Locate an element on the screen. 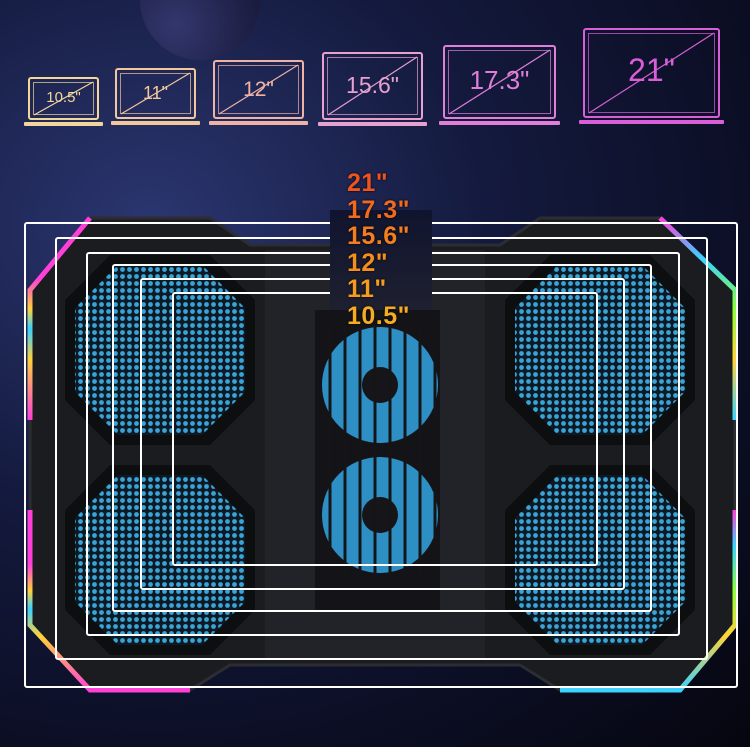 This screenshot has height=747, width=750. label-backdrop is located at coordinates (381, 260).